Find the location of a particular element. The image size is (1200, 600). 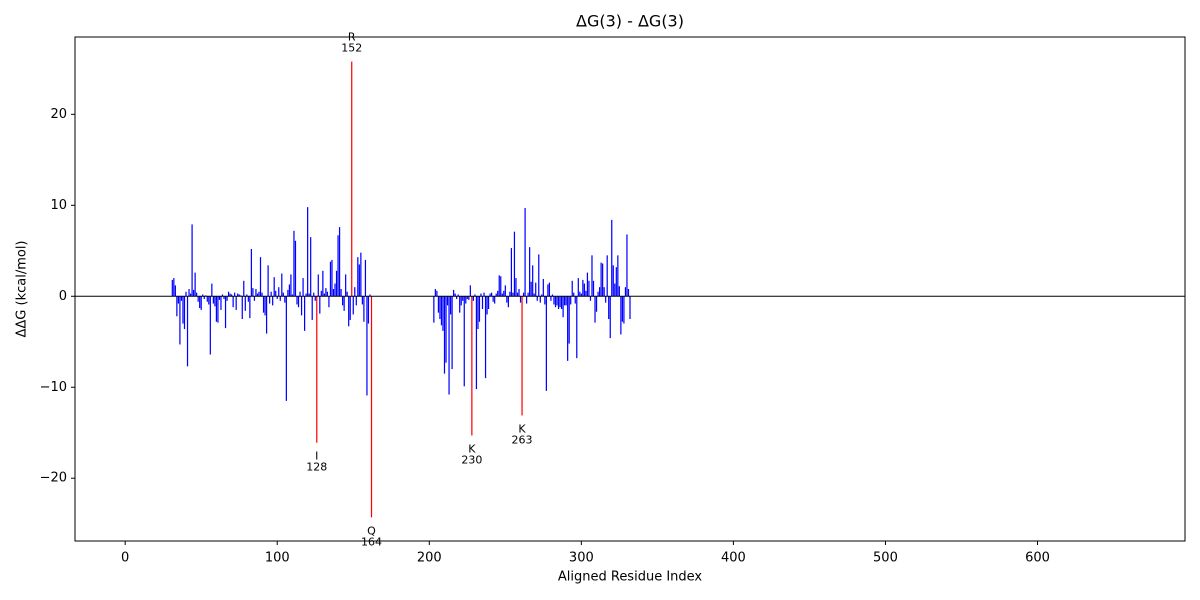

y-tick-label: 20 is located at coordinates (58, 114).